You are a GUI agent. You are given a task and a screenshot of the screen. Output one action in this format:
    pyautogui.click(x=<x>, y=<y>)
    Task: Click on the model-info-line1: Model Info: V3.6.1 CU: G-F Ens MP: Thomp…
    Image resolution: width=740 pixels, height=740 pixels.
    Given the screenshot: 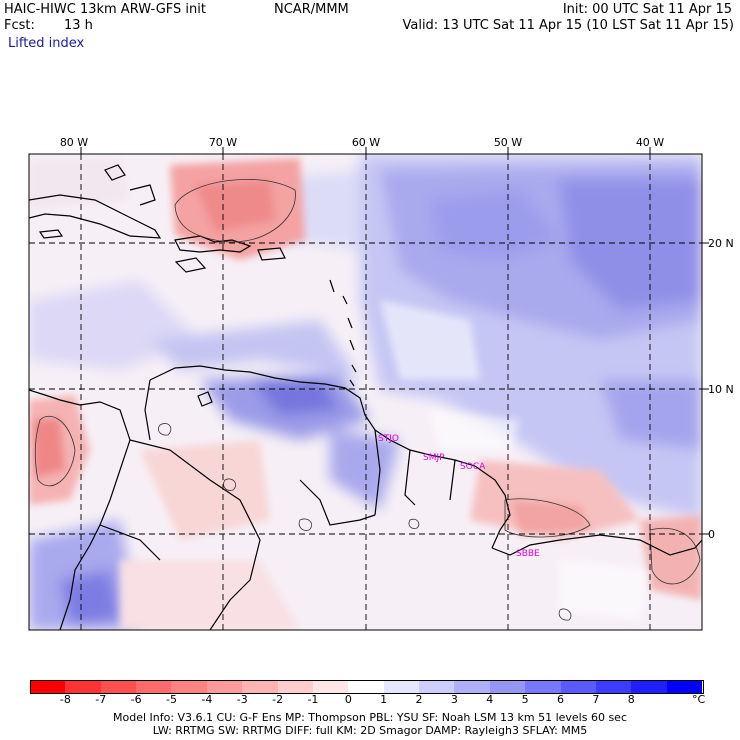 What is the action you would take?
    pyautogui.click(x=369, y=717)
    